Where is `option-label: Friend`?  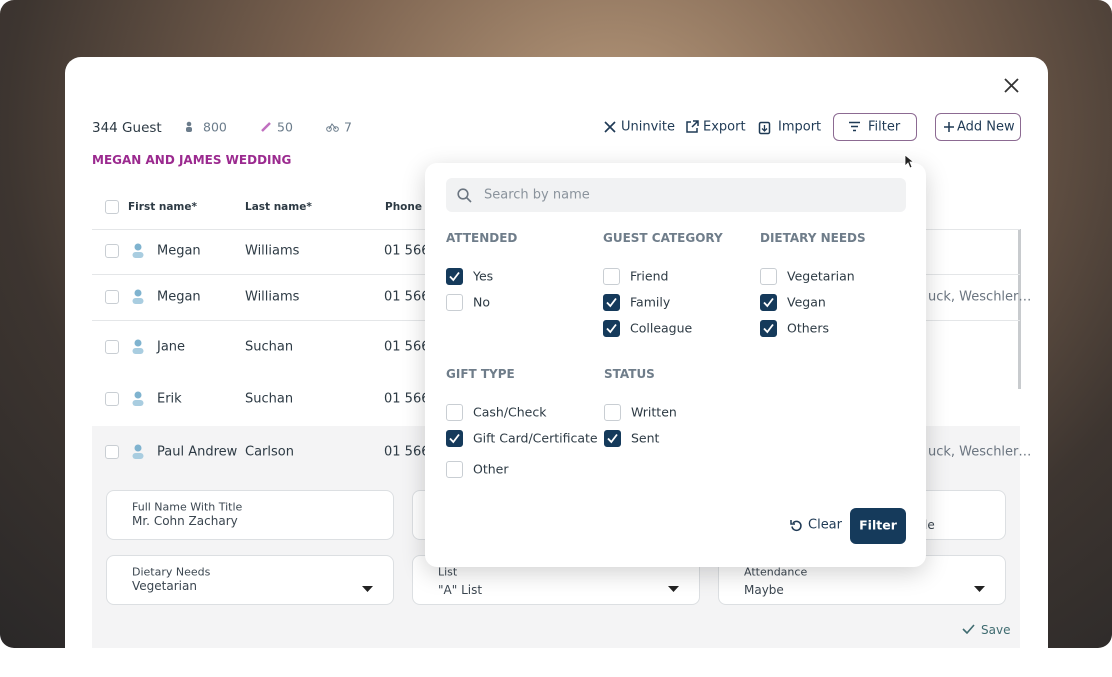
option-label: Friend is located at coordinates (649, 276).